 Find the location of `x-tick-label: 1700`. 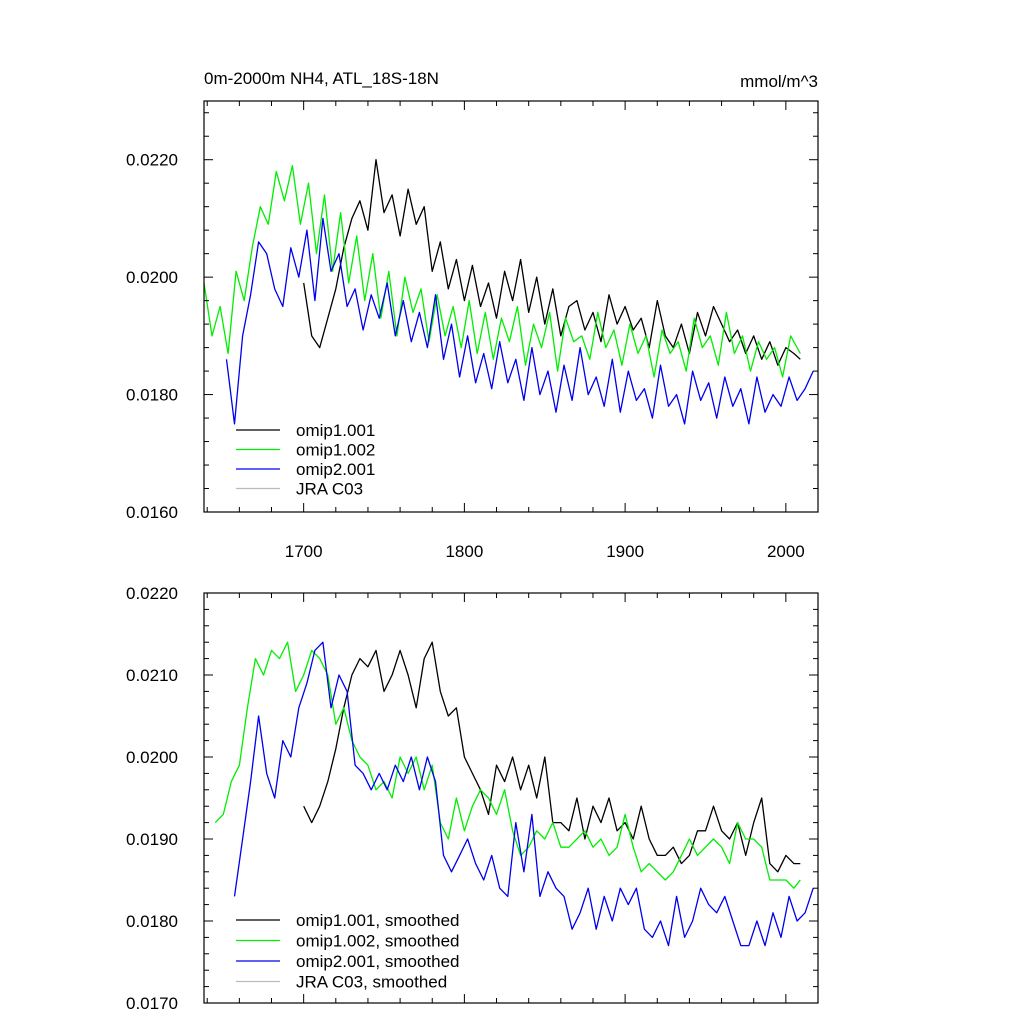

x-tick-label: 1700 is located at coordinates (304, 551).